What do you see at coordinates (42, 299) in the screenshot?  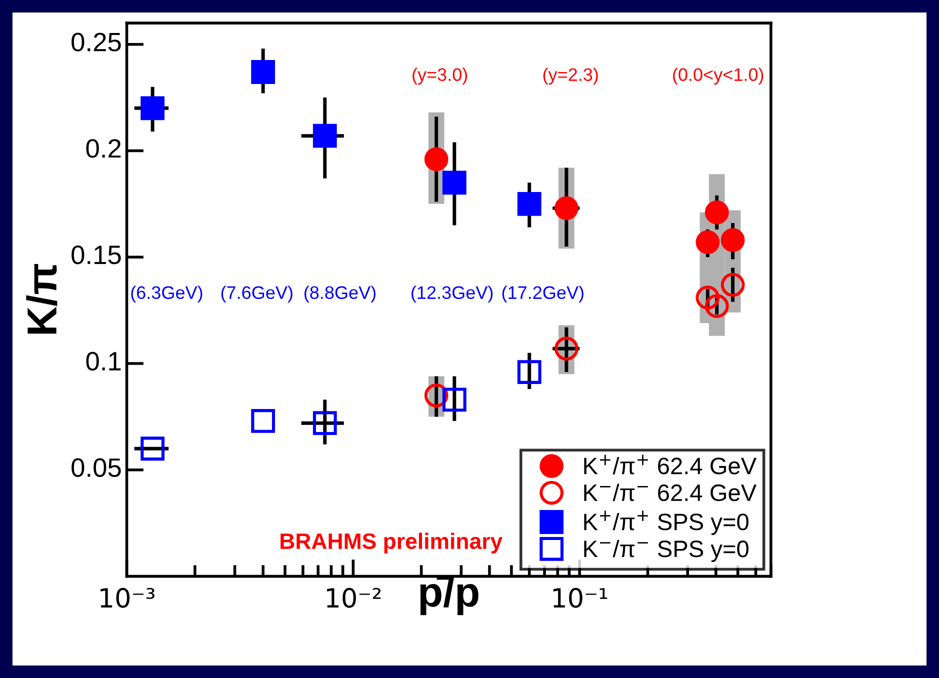 I see `y-axis-title: K/π` at bounding box center [42, 299].